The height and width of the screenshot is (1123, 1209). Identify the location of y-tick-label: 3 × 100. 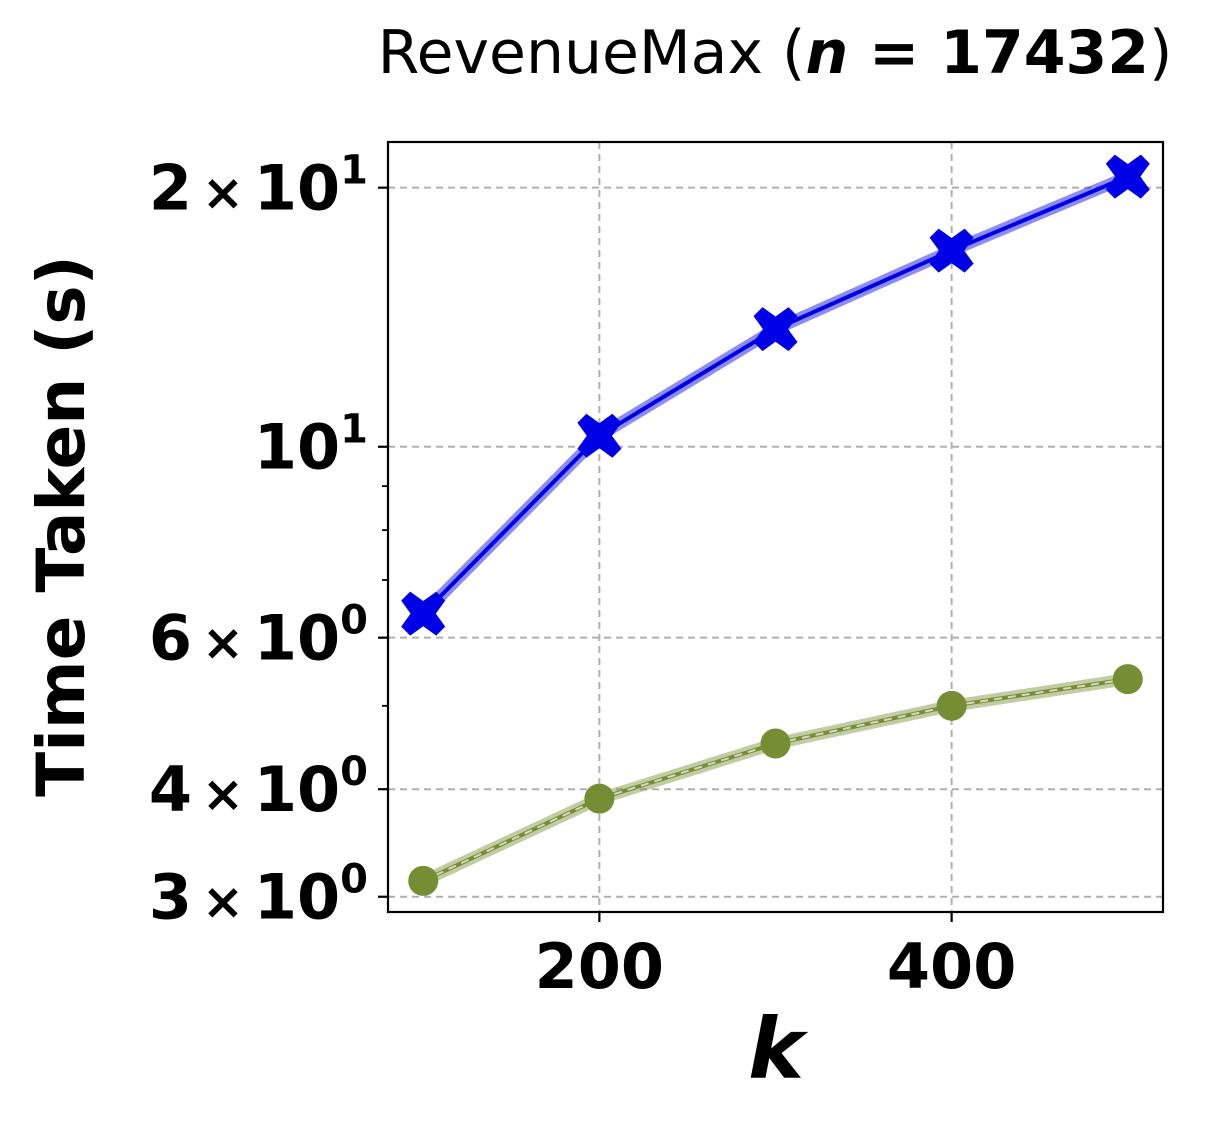
(258, 895).